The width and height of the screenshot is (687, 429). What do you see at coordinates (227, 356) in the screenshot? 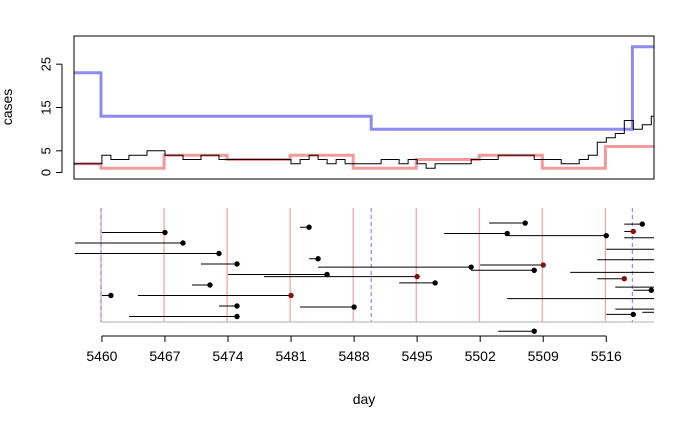
I see `x-tick-label: 5474` at bounding box center [227, 356].